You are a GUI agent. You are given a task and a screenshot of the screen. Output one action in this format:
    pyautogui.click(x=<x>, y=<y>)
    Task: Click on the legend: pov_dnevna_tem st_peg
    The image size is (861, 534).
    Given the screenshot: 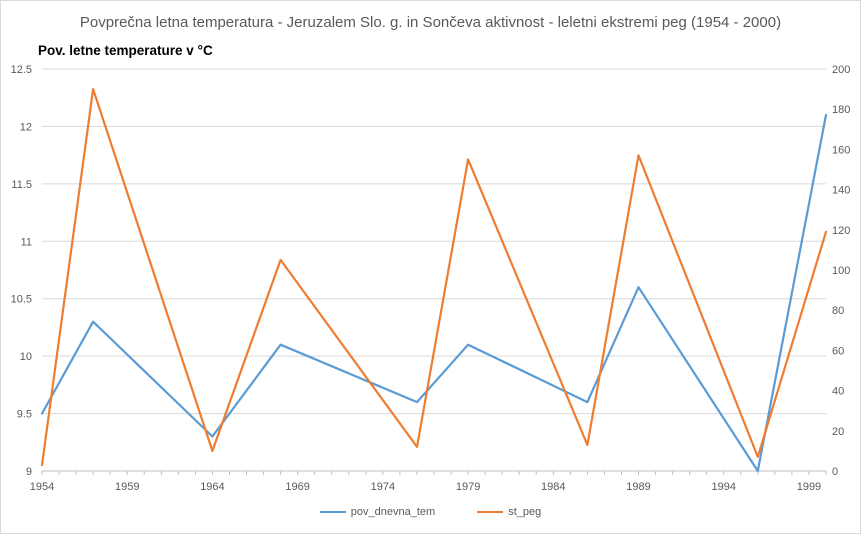 What is the action you would take?
    pyautogui.click(x=430, y=512)
    